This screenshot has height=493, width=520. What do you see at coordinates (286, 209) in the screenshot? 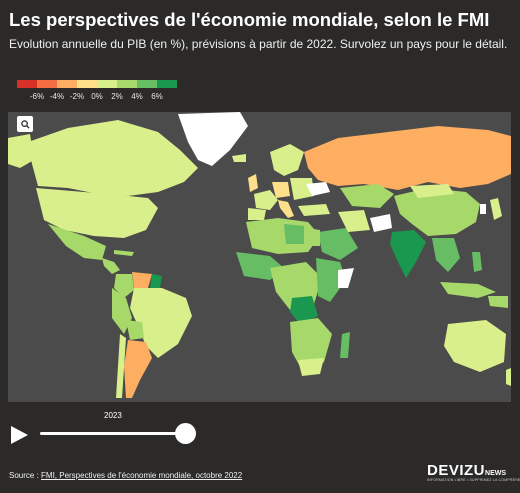
I see `country-italy` at bounding box center [286, 209].